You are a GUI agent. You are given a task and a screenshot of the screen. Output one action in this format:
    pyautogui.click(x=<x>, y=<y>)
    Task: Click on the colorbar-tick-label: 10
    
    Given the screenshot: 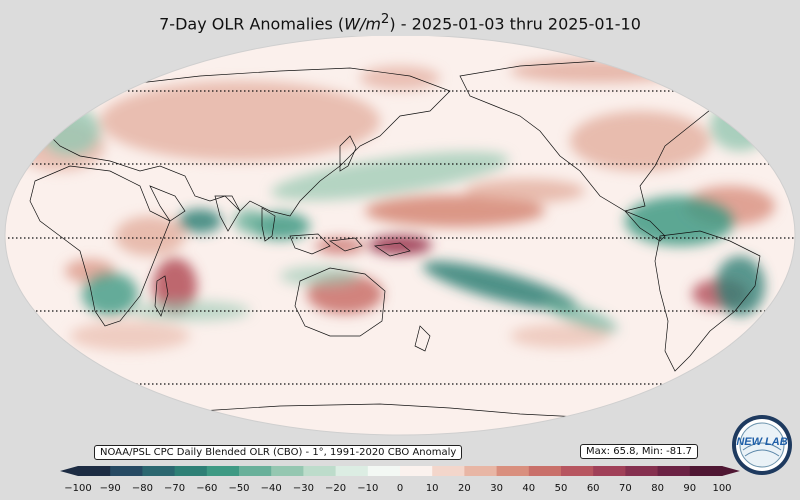 What is the action you would take?
    pyautogui.click(x=432, y=488)
    